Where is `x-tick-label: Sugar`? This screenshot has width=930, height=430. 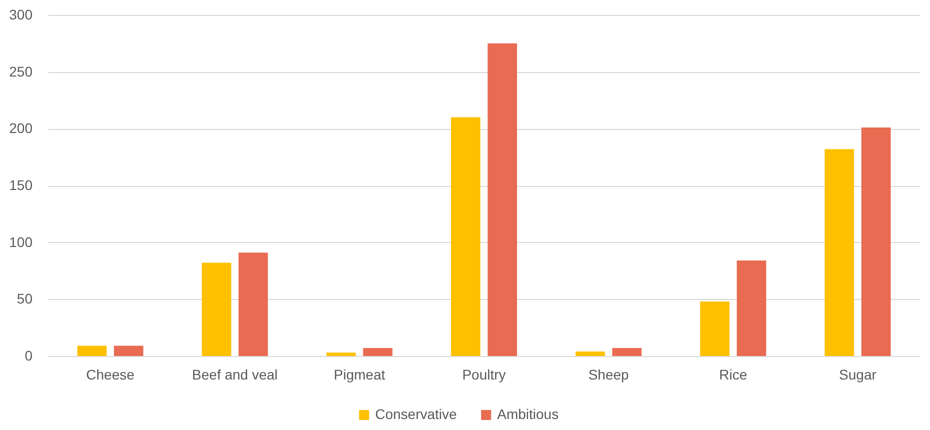 x-tick-label: Sugar is located at coordinates (858, 374).